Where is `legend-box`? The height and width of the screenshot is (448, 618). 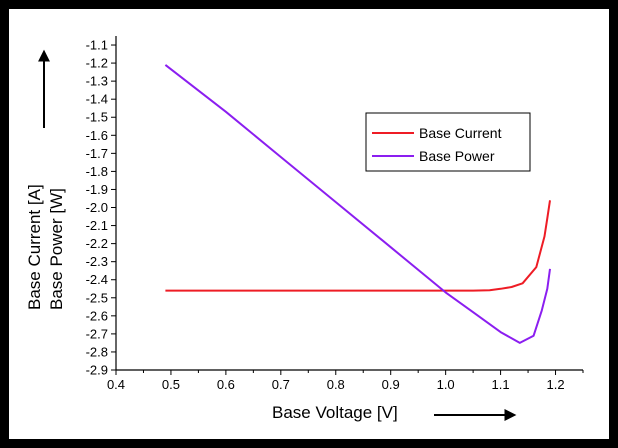 legend-box is located at coordinates (448, 142).